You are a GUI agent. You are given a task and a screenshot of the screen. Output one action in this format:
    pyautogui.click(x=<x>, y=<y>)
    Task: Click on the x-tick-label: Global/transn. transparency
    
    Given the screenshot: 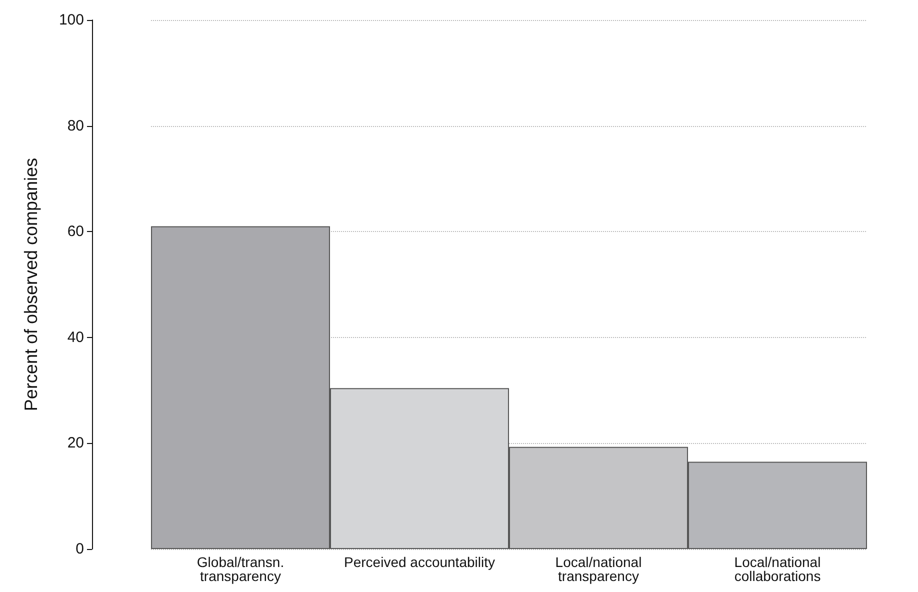 What is the action you would take?
    pyautogui.click(x=240, y=569)
    